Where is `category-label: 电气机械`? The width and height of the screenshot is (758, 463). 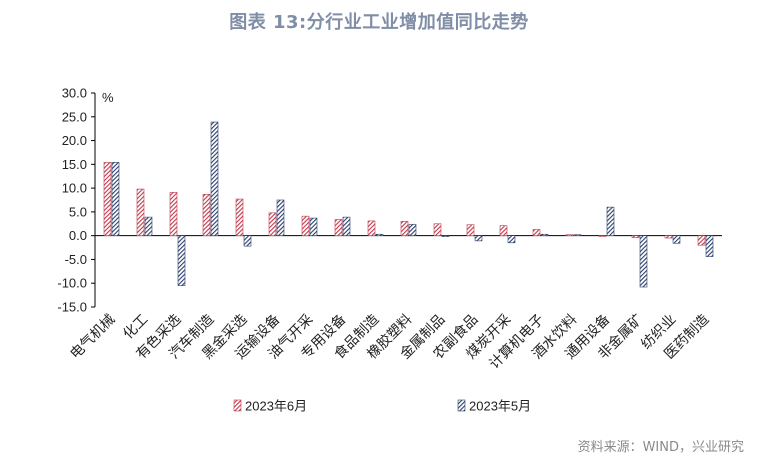 category-label: 电气机械 is located at coordinates (92, 337).